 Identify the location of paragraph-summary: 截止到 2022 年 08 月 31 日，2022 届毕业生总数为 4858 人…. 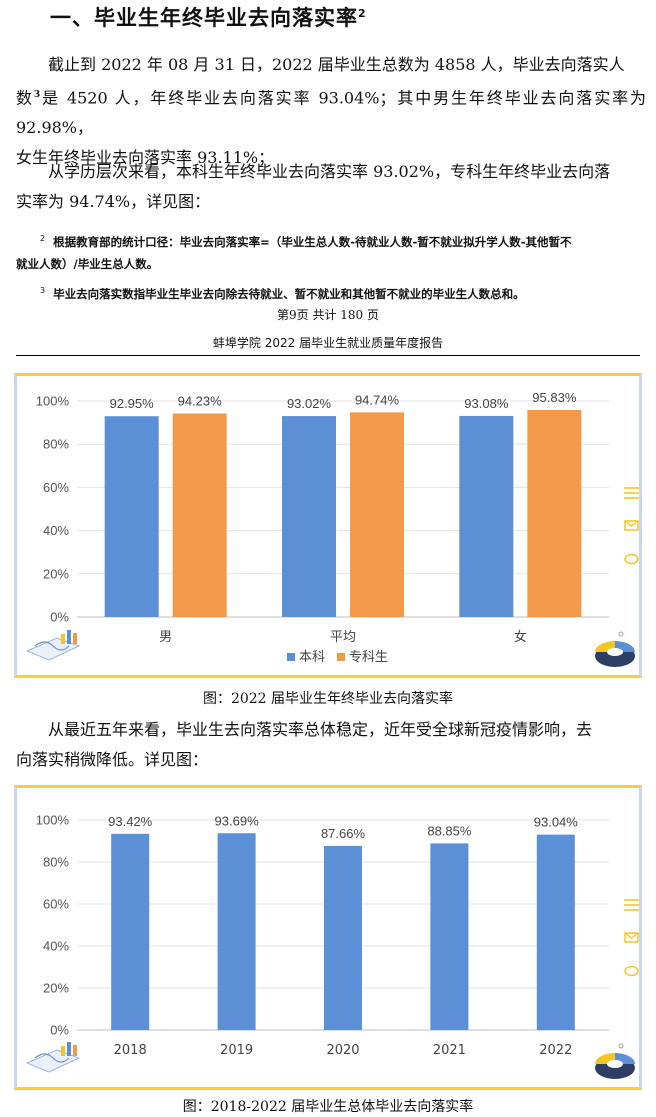
(331, 111).